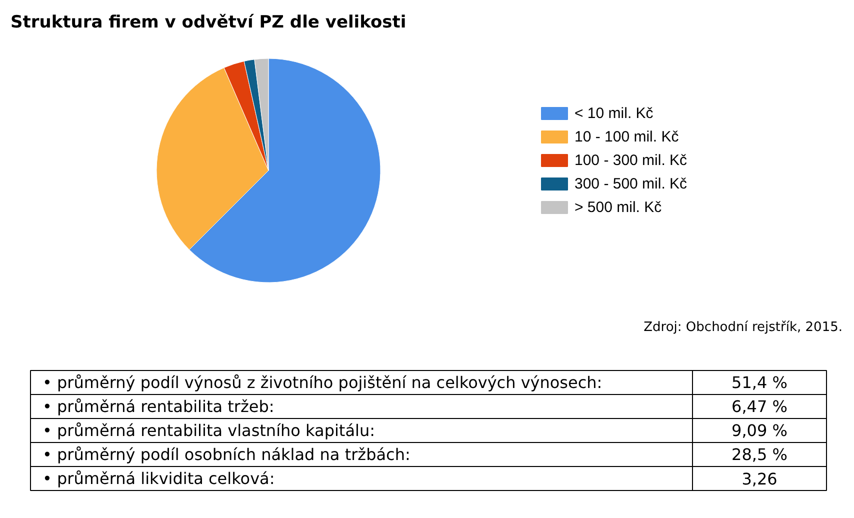 This screenshot has width=854, height=518. I want to click on text: 28,5 %, so click(760, 454).